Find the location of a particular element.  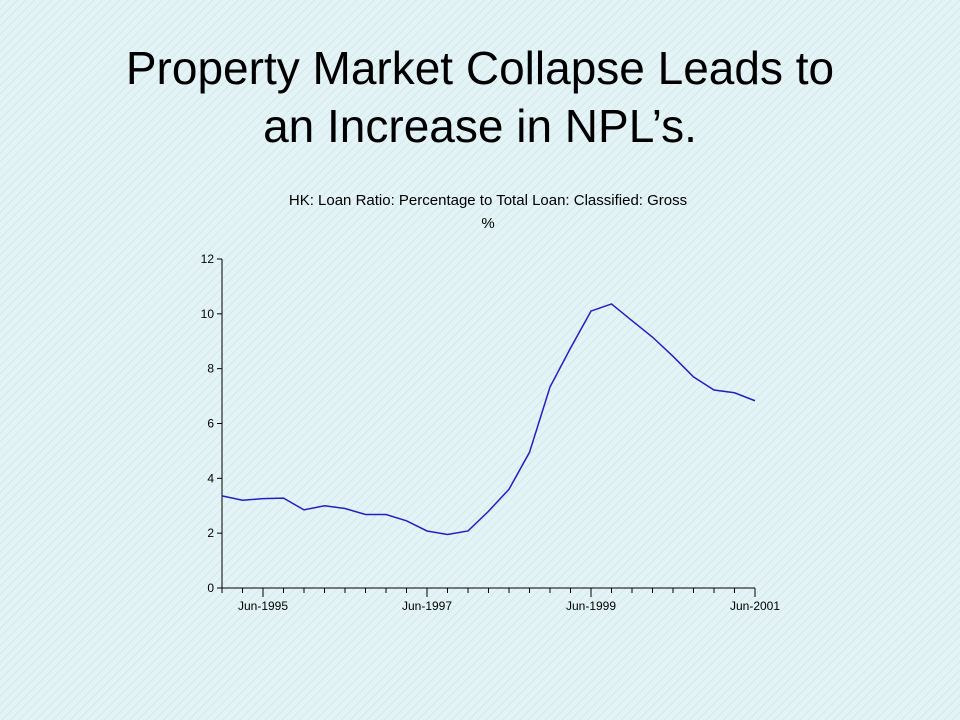

y-tick-label: 12 is located at coordinates (208, 259).